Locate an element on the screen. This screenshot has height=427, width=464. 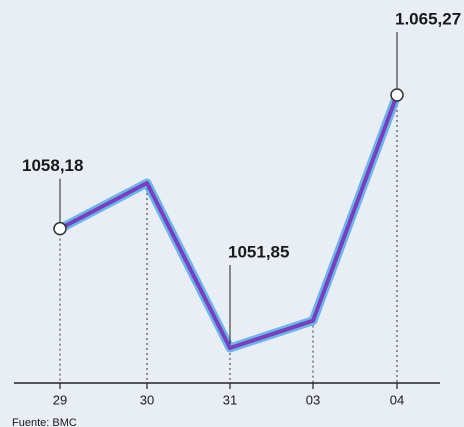
x-tick-label: 31 is located at coordinates (230, 399).